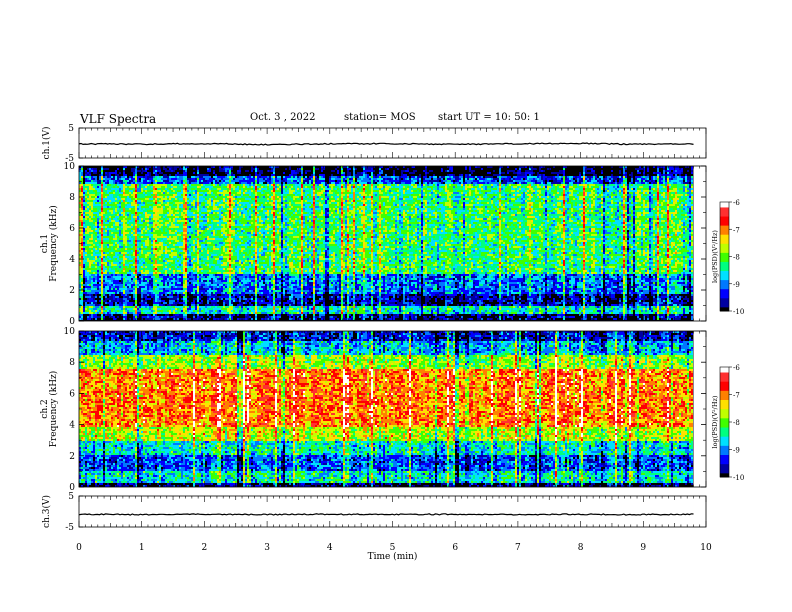 This screenshot has height=612, width=792. I want to click on x-tick-label: 10, so click(706, 548).